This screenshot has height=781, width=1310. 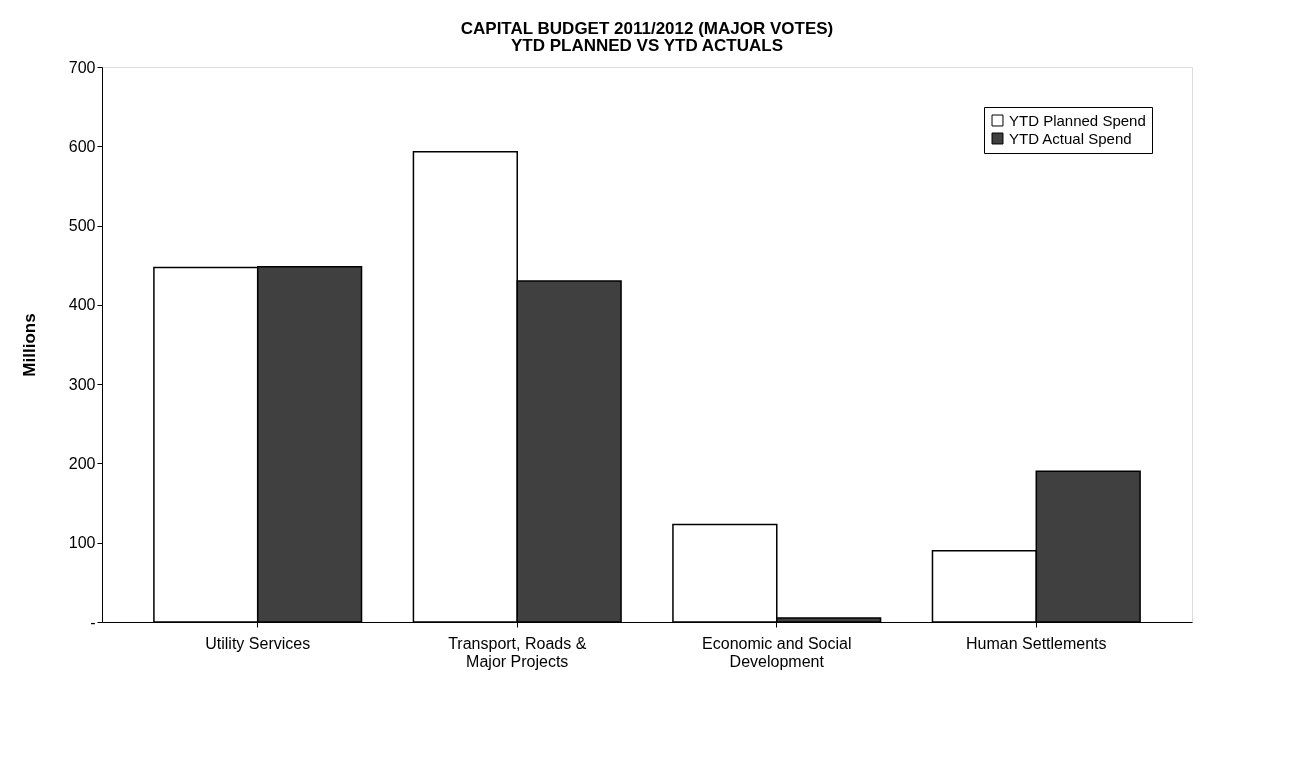 What do you see at coordinates (82, 67) in the screenshot?
I see `y-tick-label: 700` at bounding box center [82, 67].